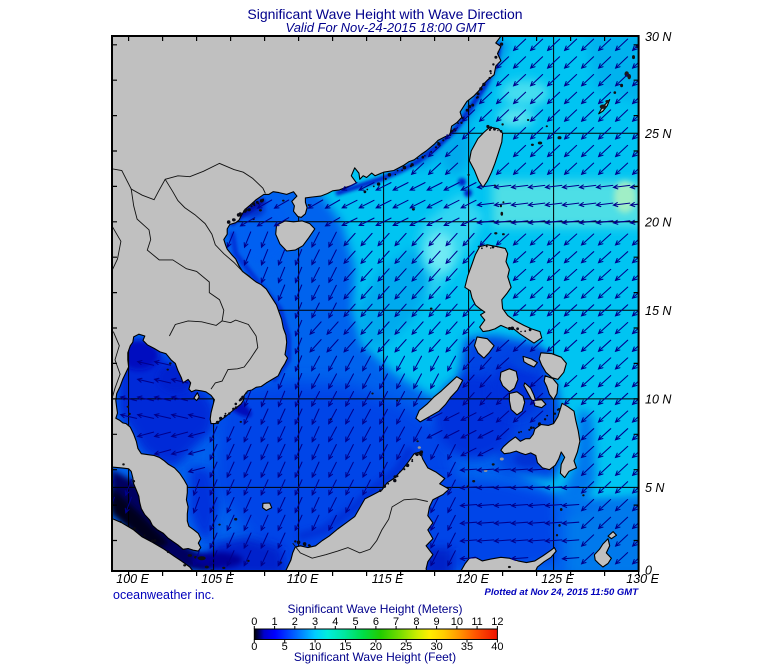  What do you see at coordinates (295, 622) in the screenshot?
I see `svg-text: 2` at bounding box center [295, 622].